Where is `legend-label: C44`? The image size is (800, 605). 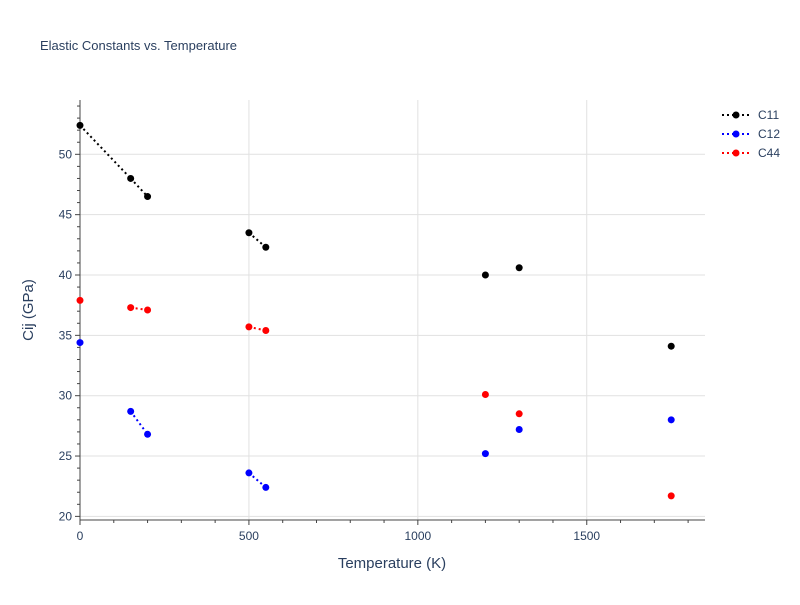
legend-label: C44 is located at coordinates (769, 153).